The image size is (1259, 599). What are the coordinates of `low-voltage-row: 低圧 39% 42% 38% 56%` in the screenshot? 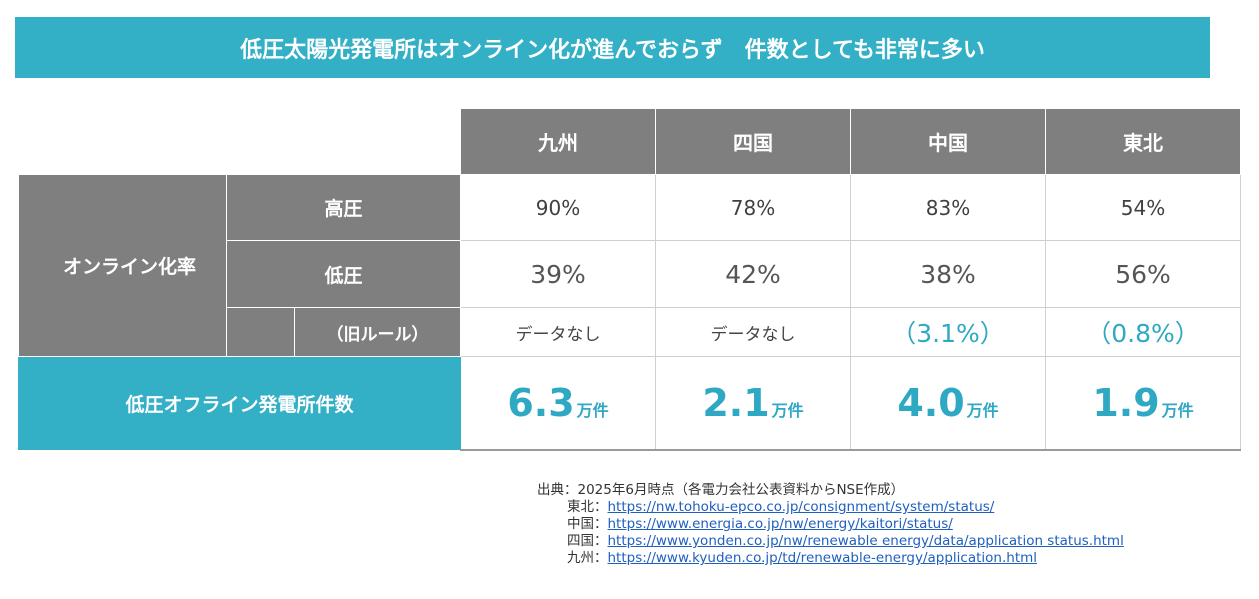 It's located at (630, 274).